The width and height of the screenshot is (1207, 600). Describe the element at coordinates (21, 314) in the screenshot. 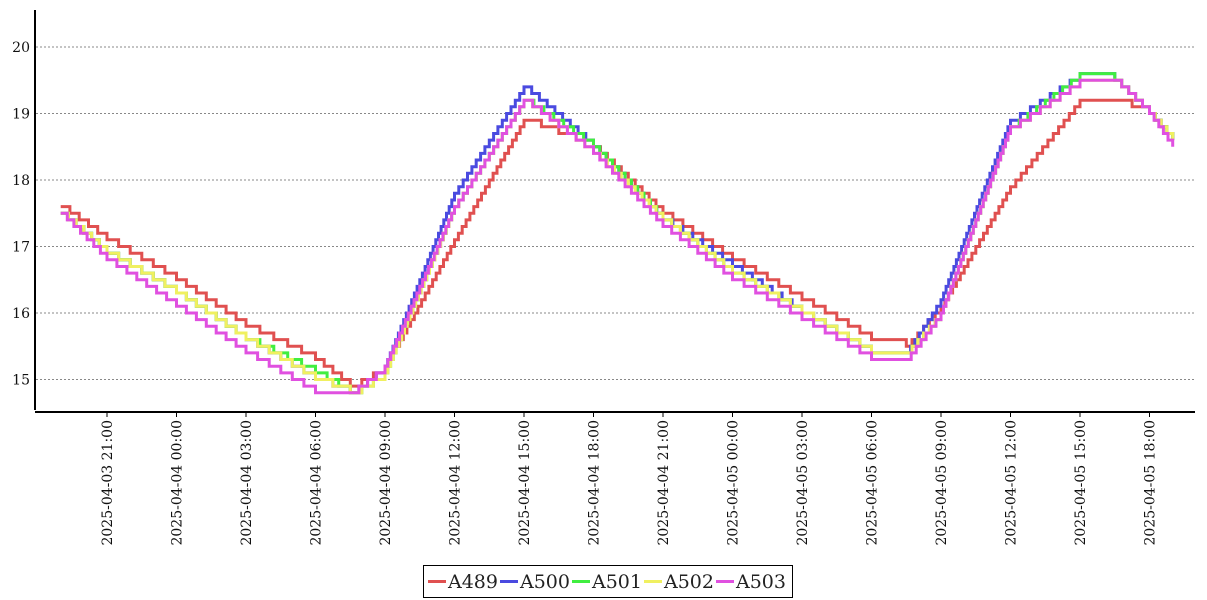

I see `y-tick-label: 16` at that location.